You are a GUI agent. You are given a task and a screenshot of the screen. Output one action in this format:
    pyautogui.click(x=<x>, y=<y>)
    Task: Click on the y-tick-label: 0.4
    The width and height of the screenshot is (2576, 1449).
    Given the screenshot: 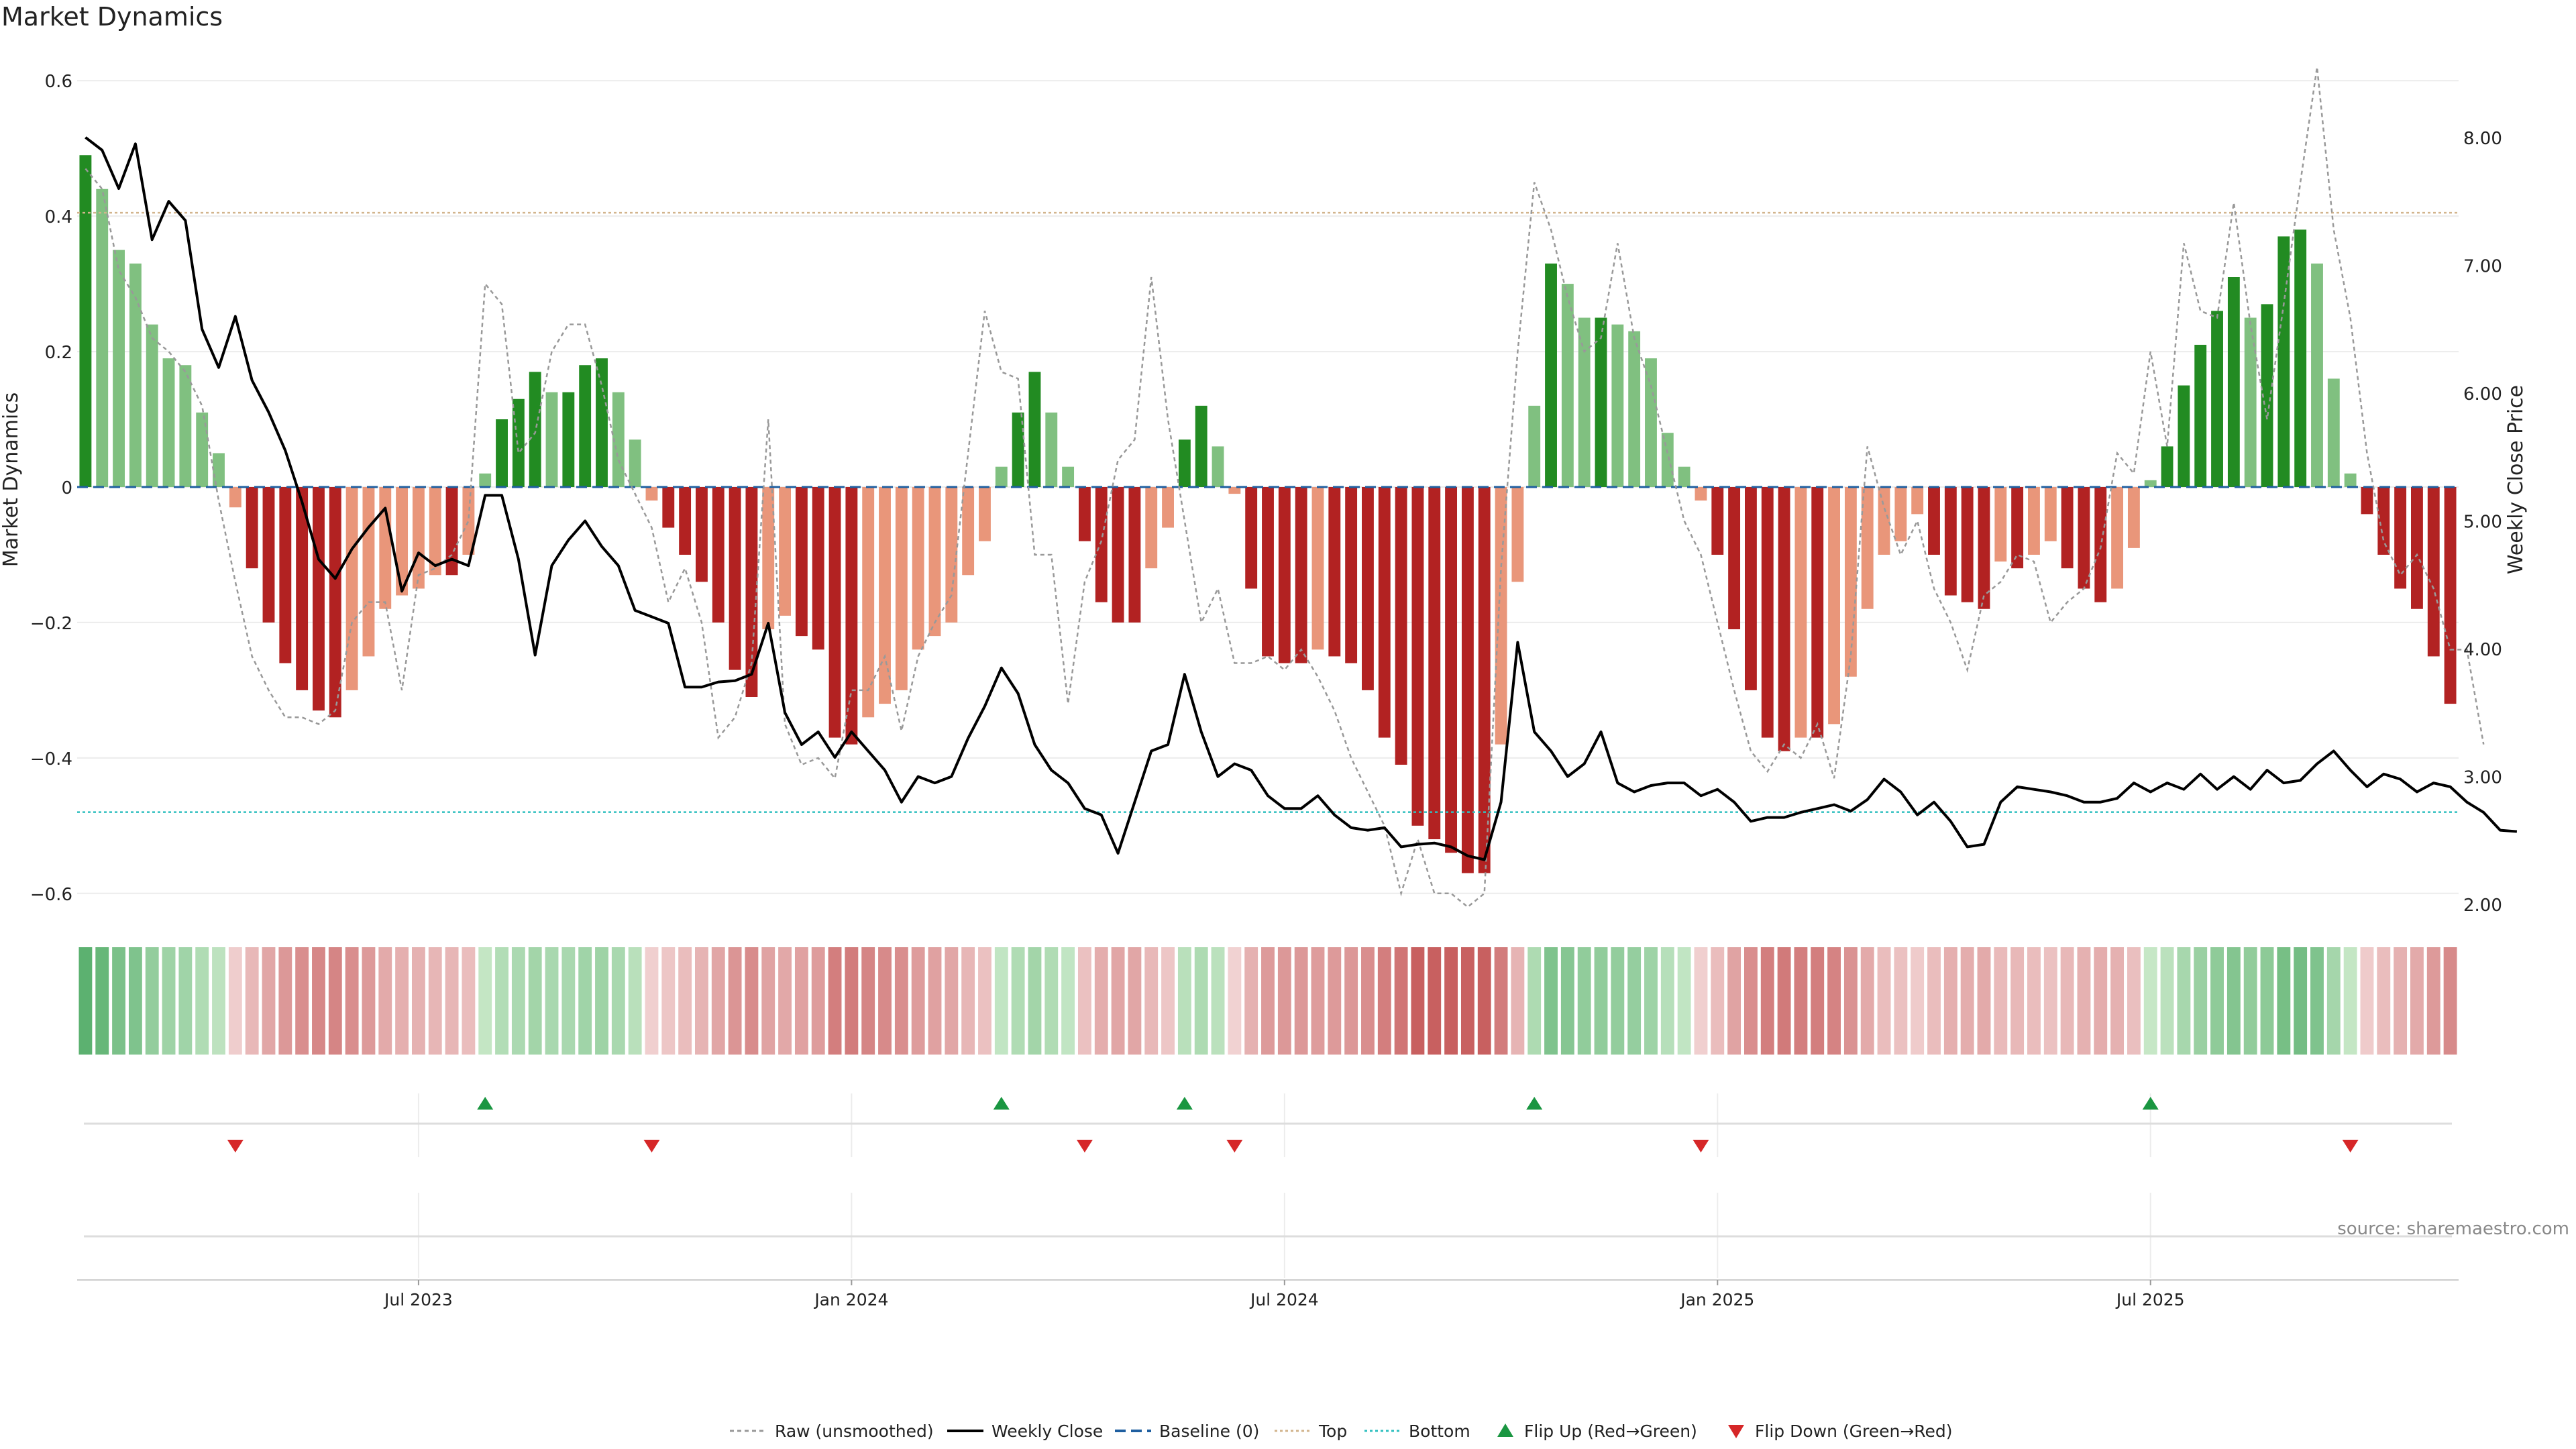 What is the action you would take?
    pyautogui.click(x=58, y=217)
    